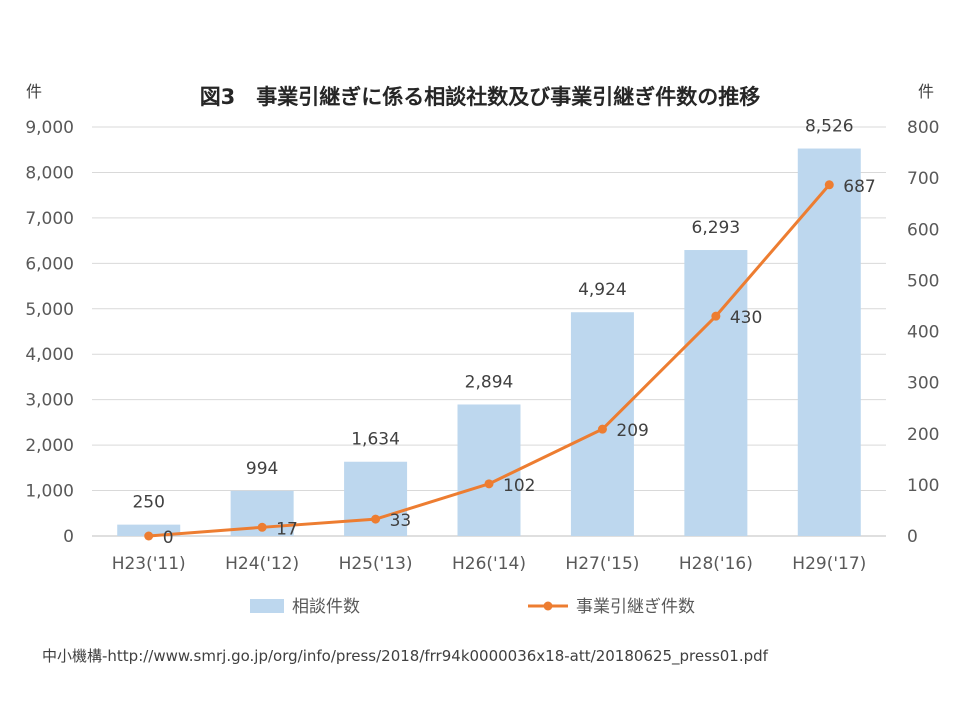 This screenshot has height=720, width=960. I want to click on line-value-label: 17, so click(287, 529).